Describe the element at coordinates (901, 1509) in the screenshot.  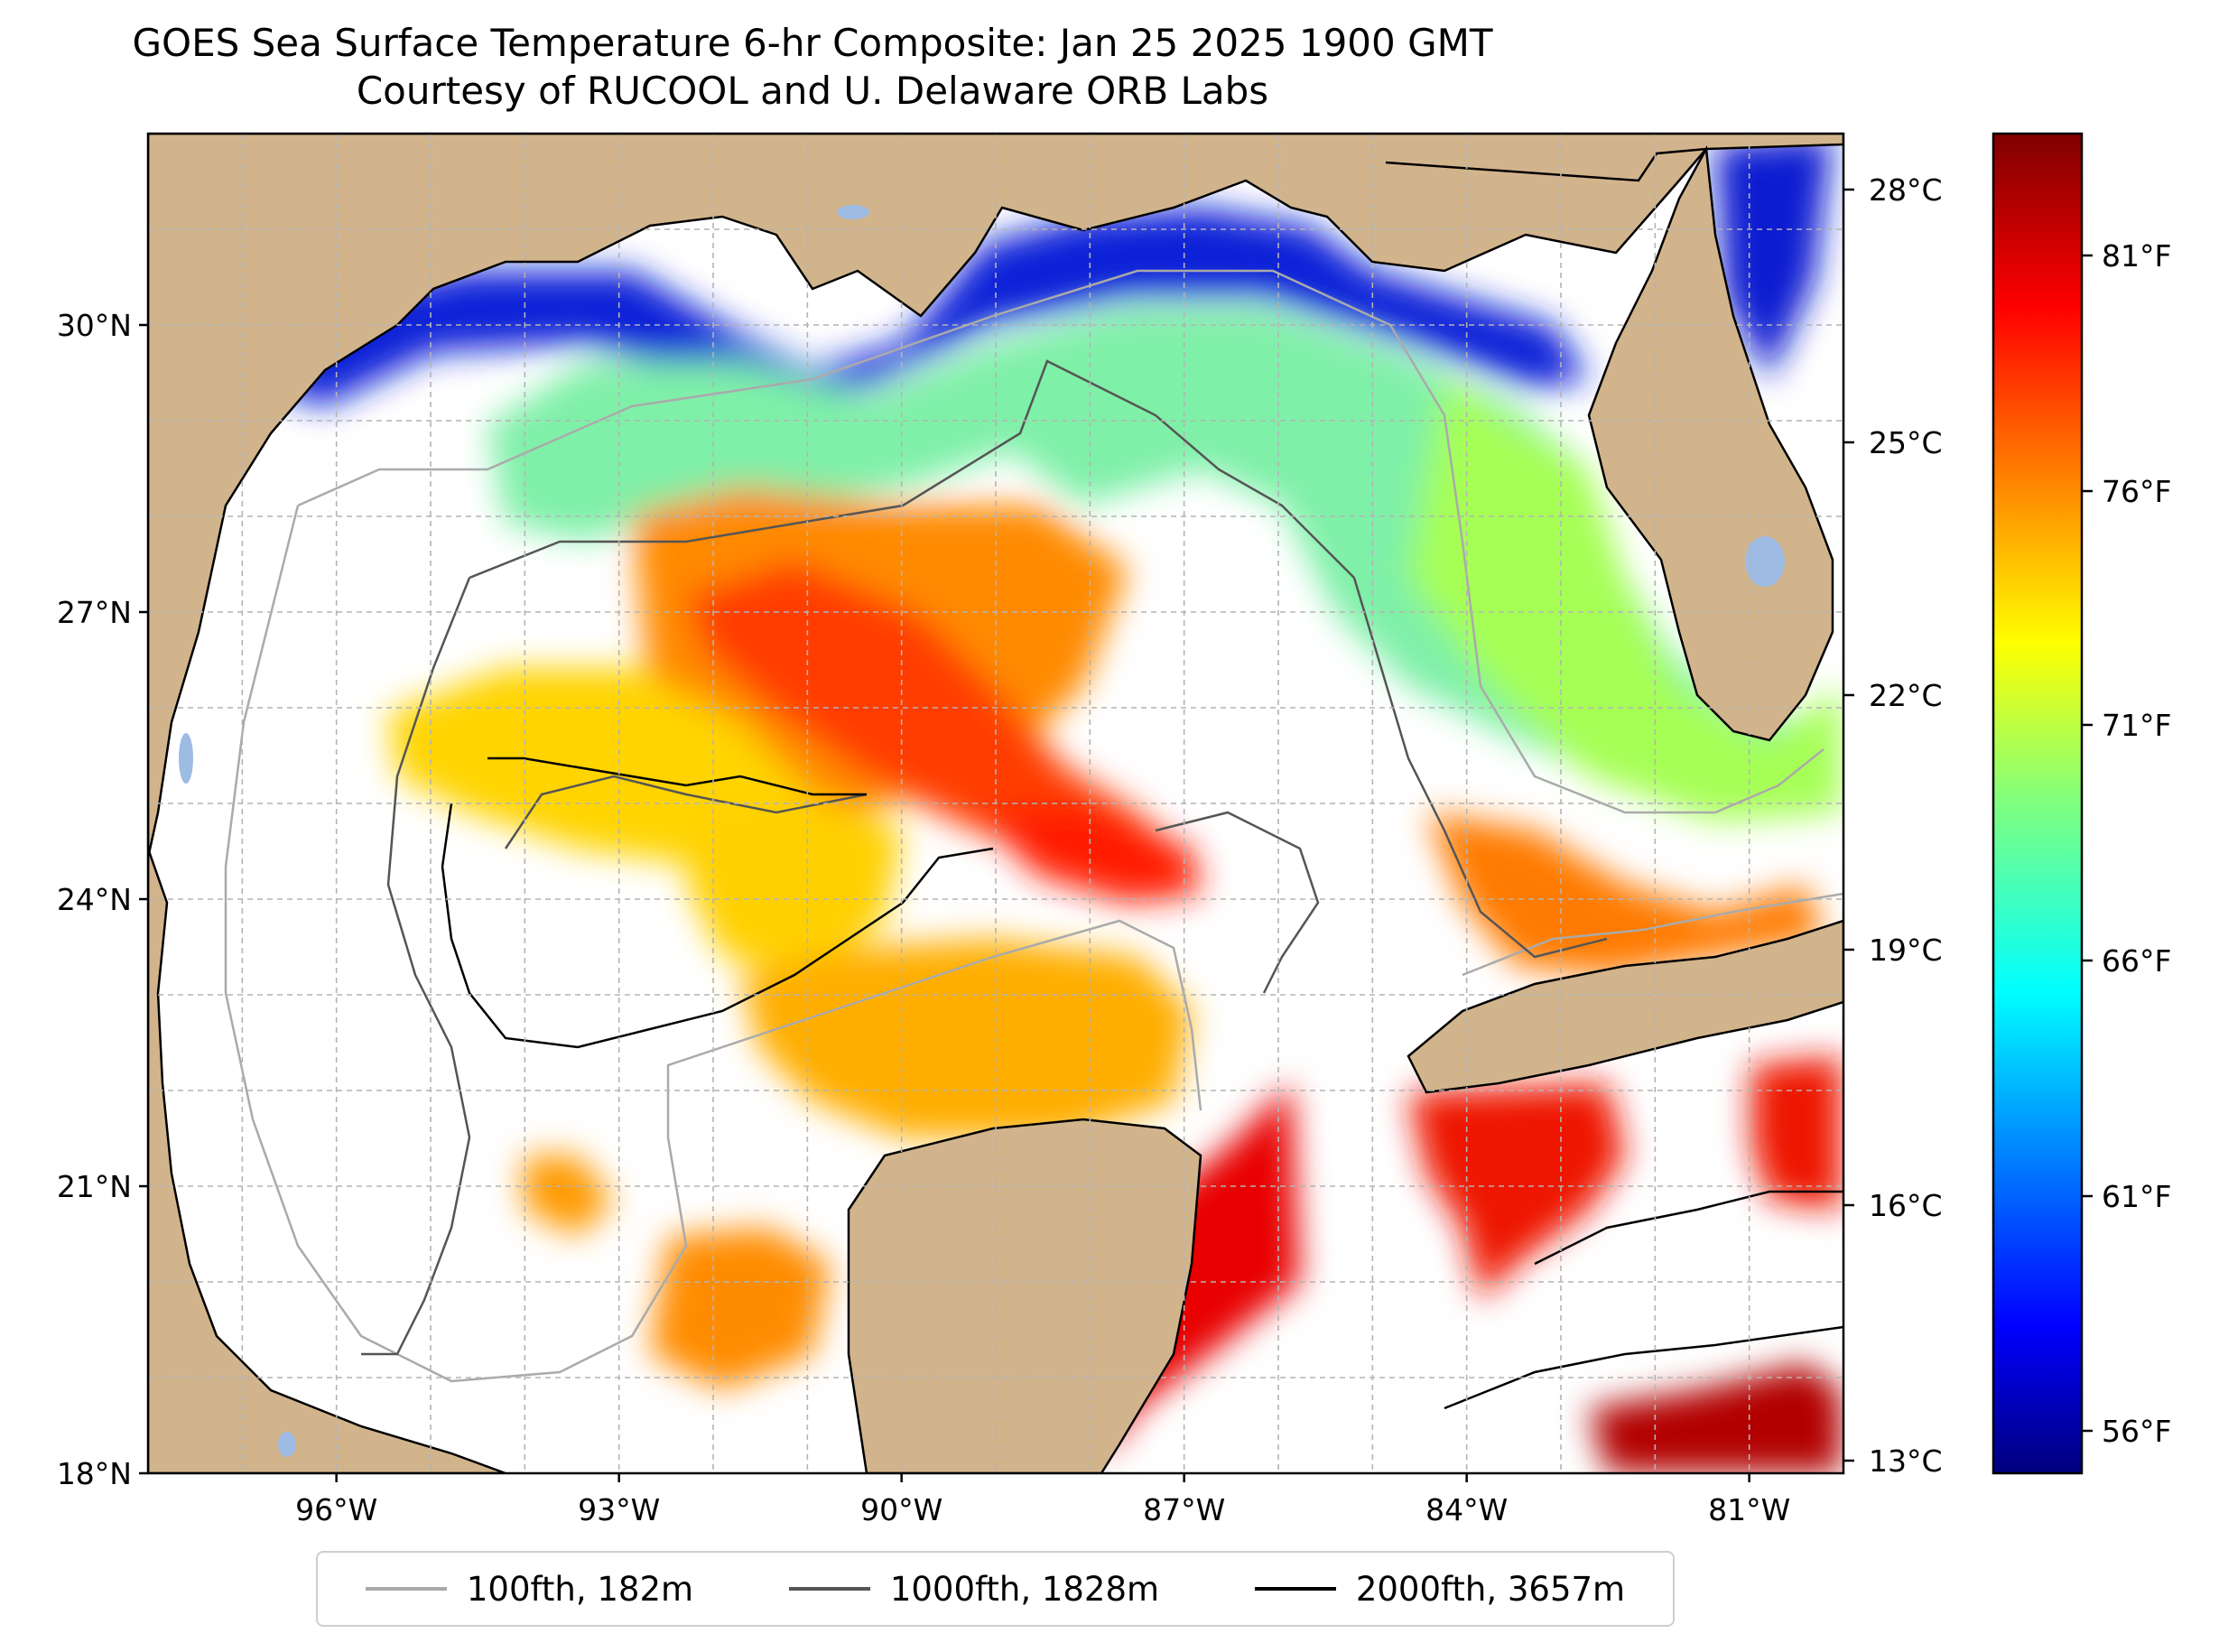
I see `lon-tick-label: 90°W` at that location.